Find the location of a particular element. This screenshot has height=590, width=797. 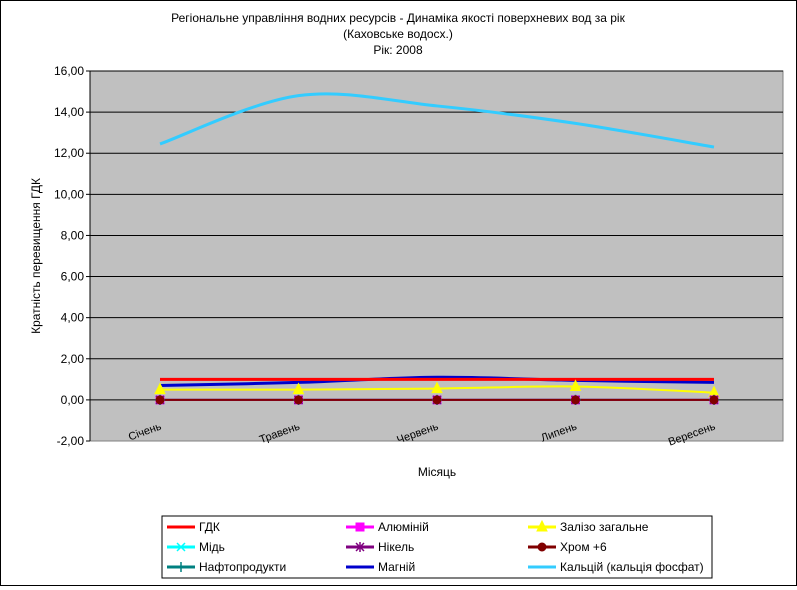

y-tick-label: 8,00 is located at coordinates (73, 235).